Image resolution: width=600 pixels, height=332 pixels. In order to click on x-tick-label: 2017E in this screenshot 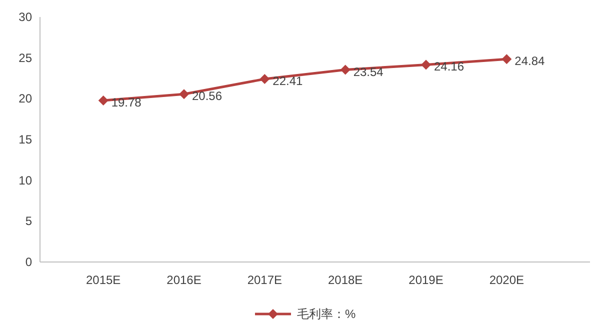, I will do `click(264, 280)`.